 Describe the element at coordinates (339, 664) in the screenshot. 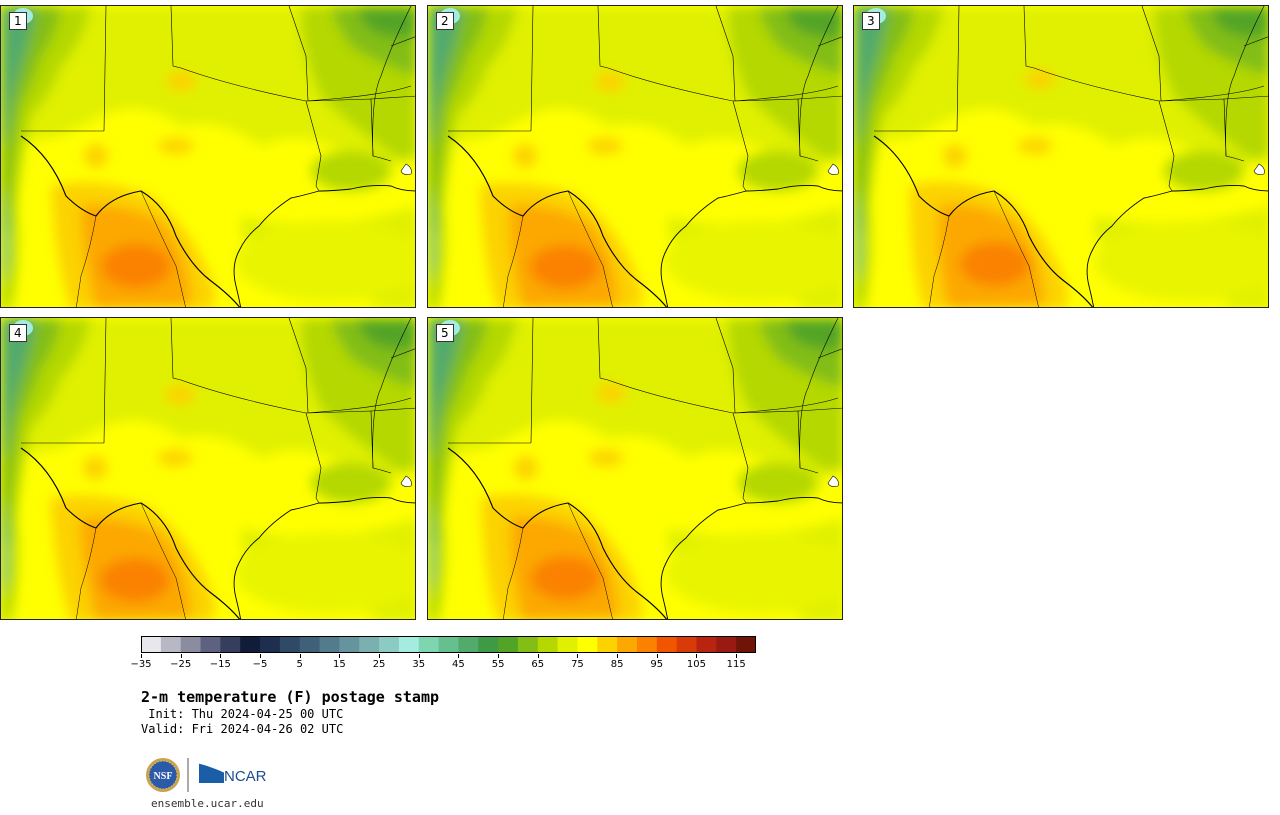

I see `colorbar-tick-label: 15` at that location.